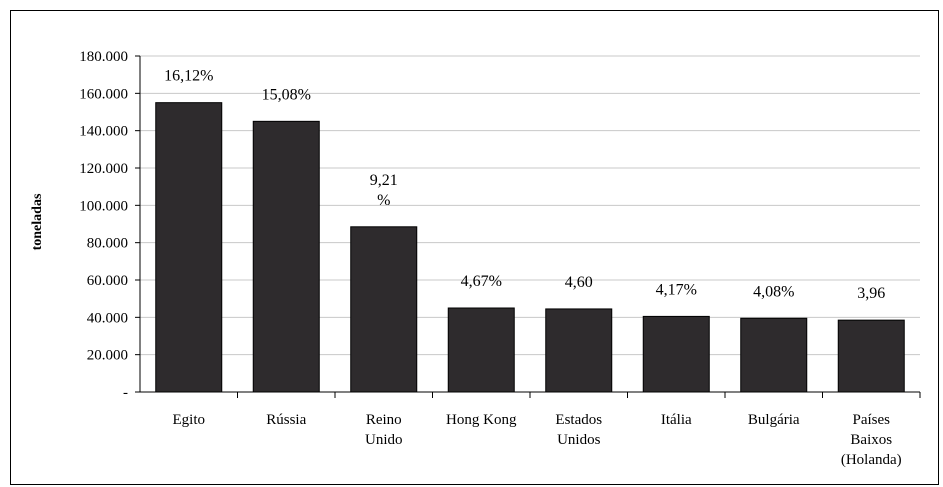 The image size is (943, 487). I want to click on data-label-line: 4,60, so click(579, 282).